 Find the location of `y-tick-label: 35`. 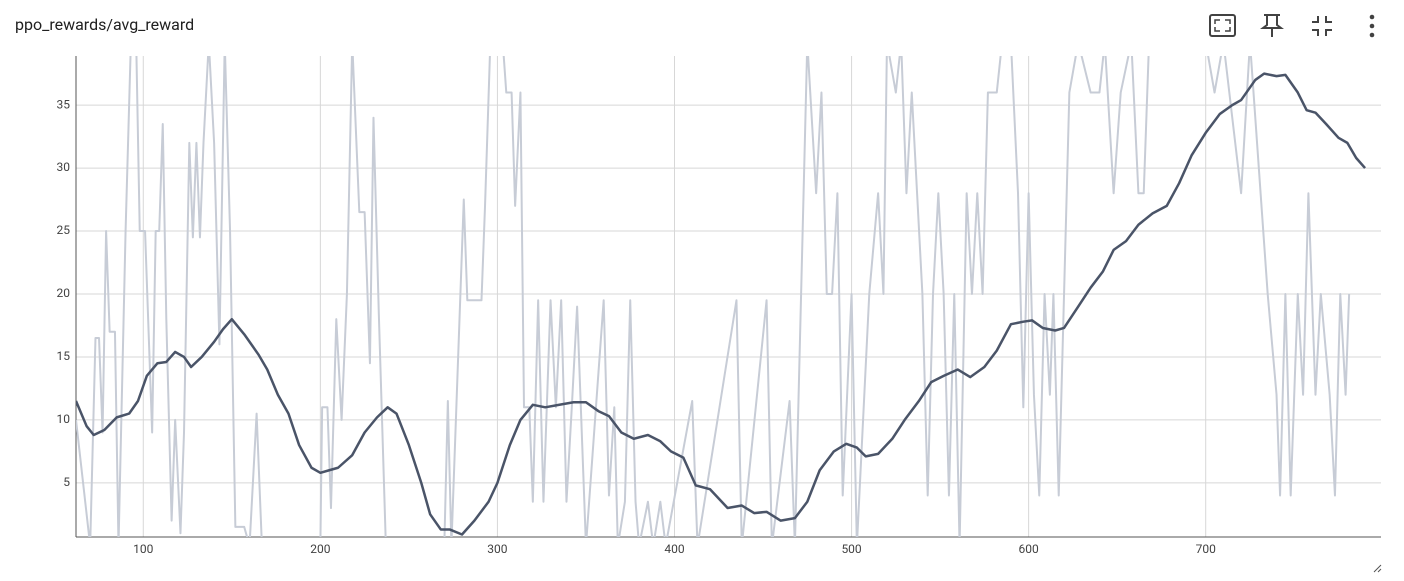

y-tick-label: 35 is located at coordinates (64, 104).